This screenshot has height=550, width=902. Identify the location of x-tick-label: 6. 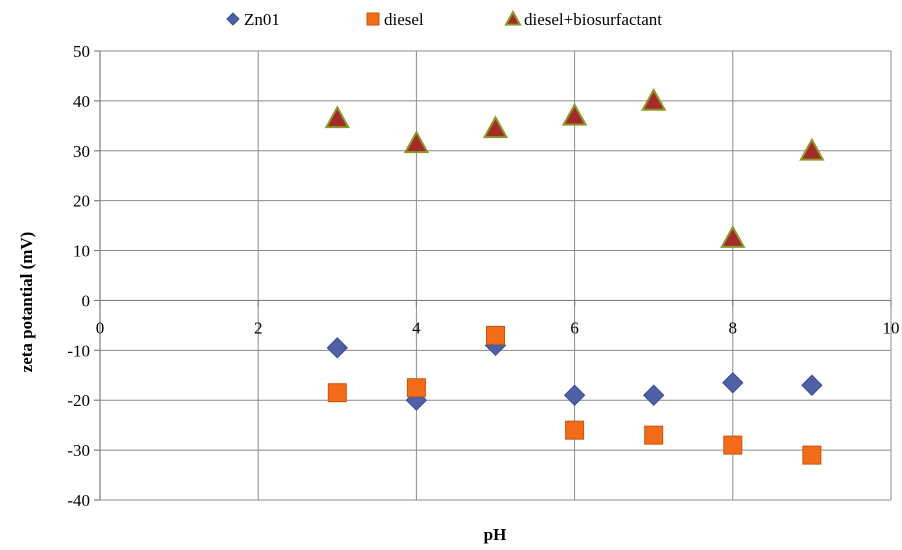
(574, 327).